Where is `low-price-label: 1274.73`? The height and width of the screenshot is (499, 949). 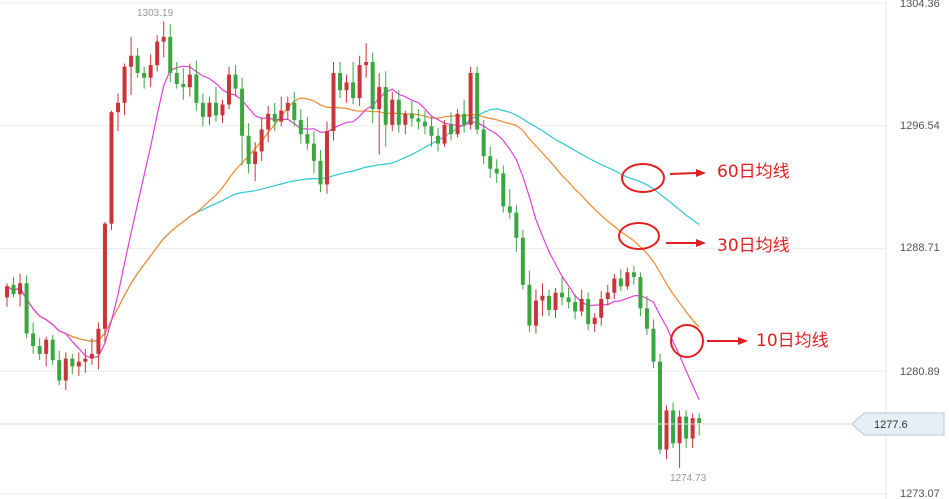
low-price-label: 1274.73 is located at coordinates (688, 478).